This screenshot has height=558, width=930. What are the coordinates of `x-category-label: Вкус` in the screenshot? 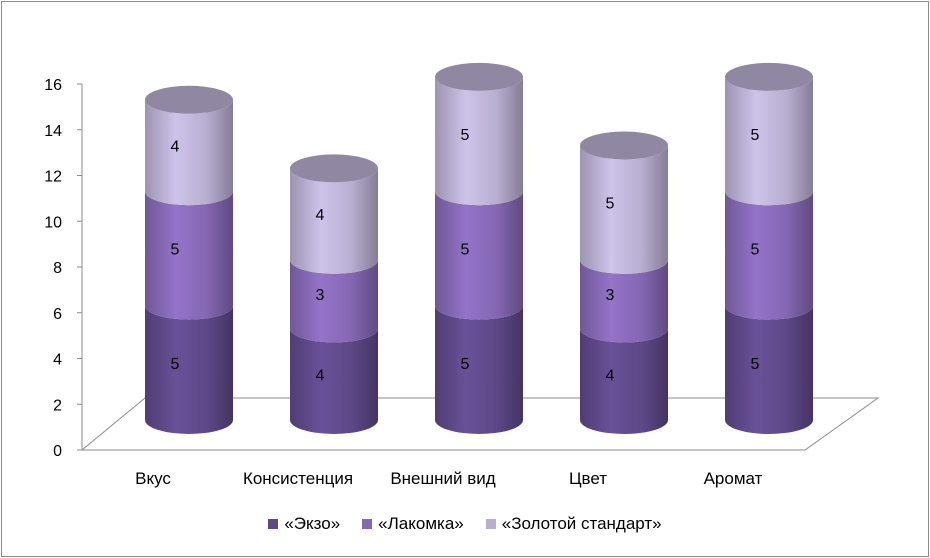 It's located at (153, 478).